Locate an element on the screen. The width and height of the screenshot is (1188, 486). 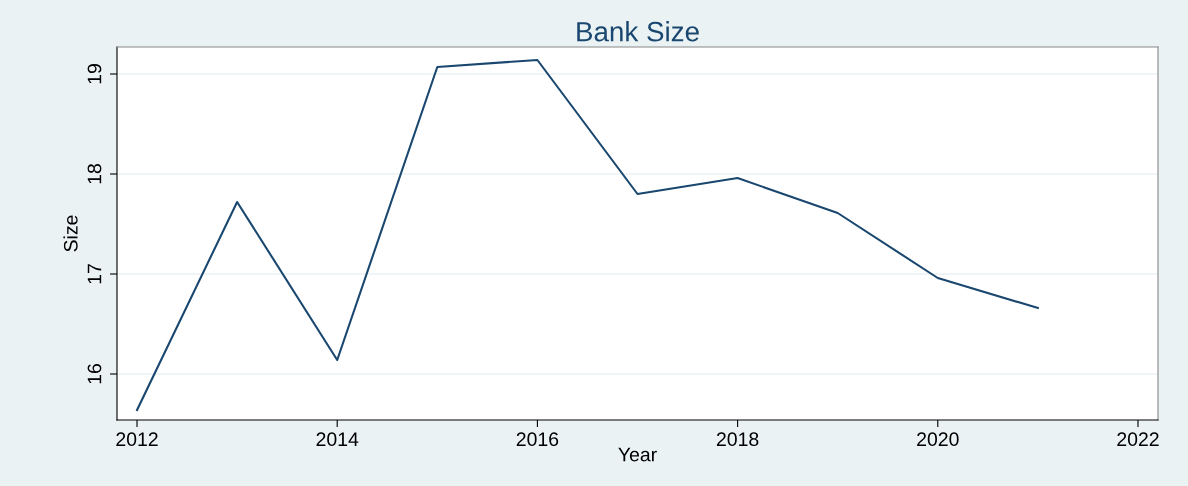
y-tick-label: 16 is located at coordinates (94, 374).